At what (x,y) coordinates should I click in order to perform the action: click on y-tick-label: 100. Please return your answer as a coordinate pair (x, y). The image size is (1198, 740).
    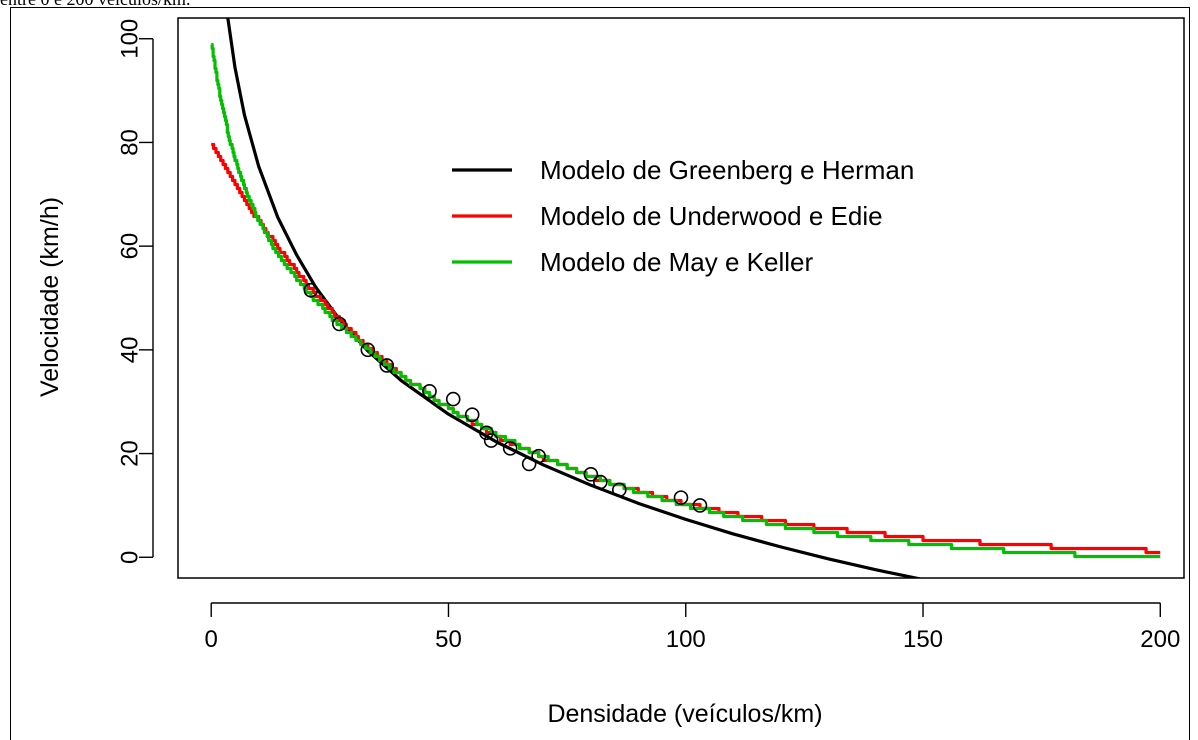
    Looking at the image, I should click on (130, 39).